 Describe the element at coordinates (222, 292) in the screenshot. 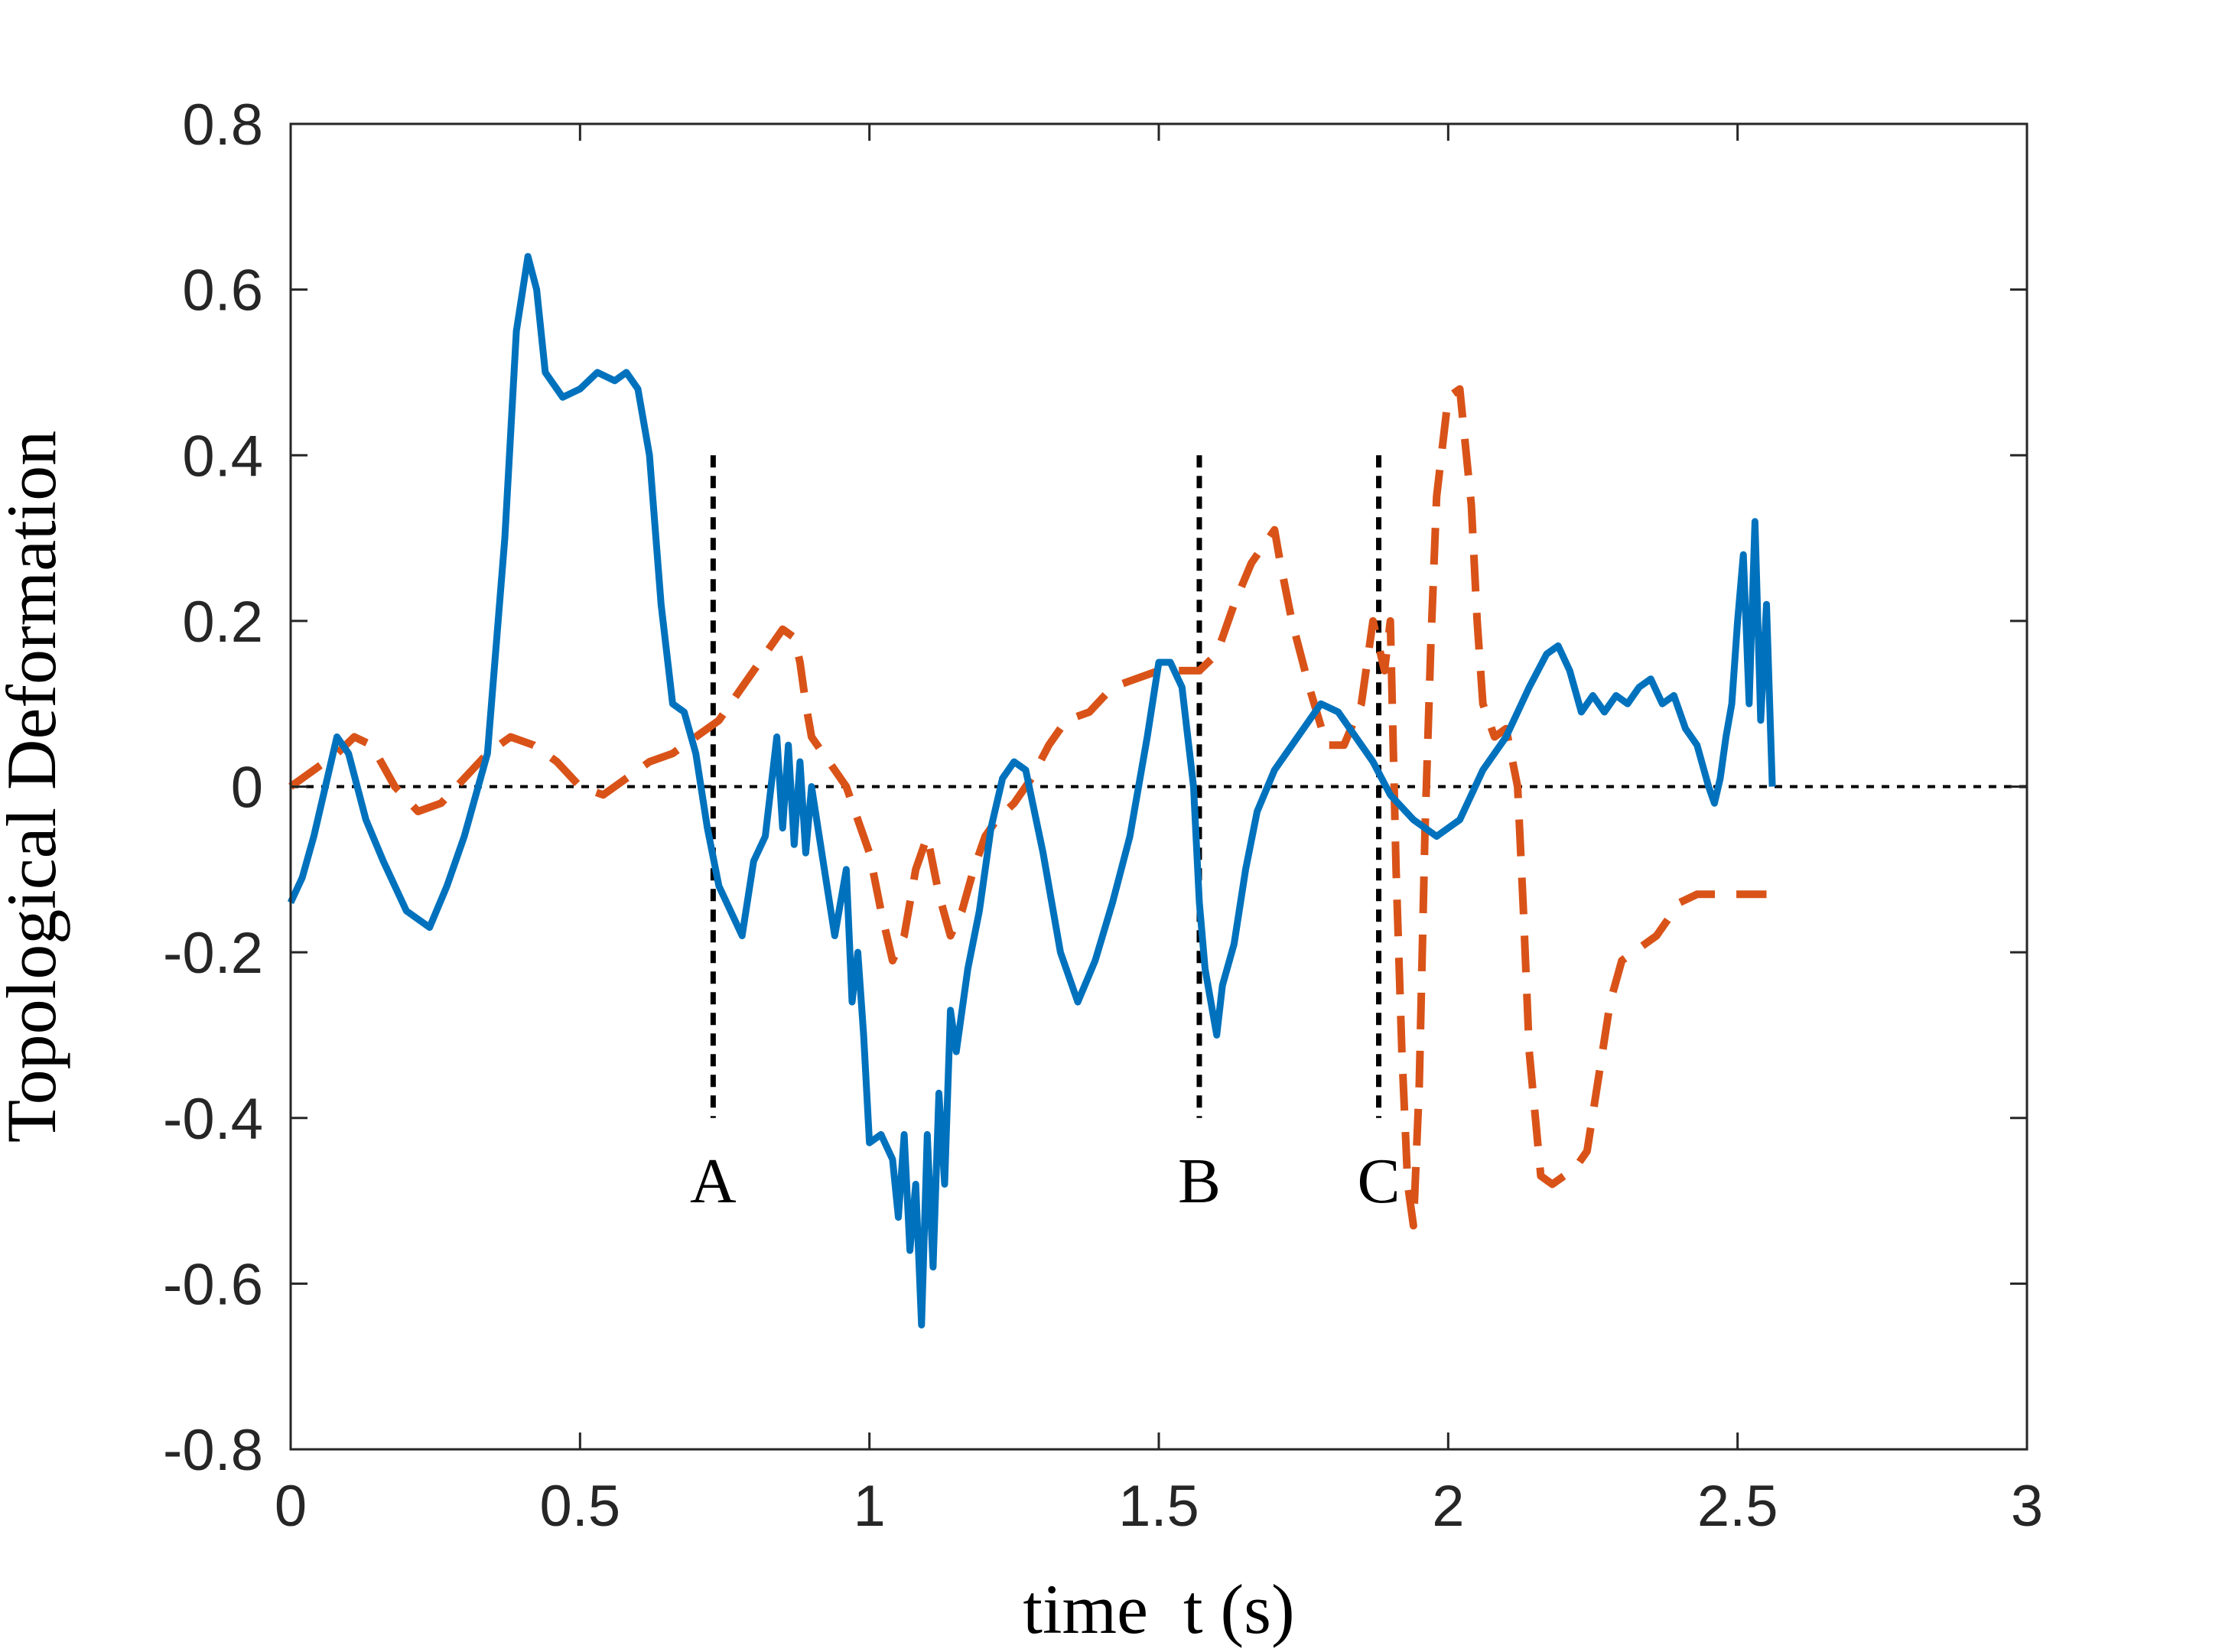

I see `y-tick-label: 0.6` at that location.